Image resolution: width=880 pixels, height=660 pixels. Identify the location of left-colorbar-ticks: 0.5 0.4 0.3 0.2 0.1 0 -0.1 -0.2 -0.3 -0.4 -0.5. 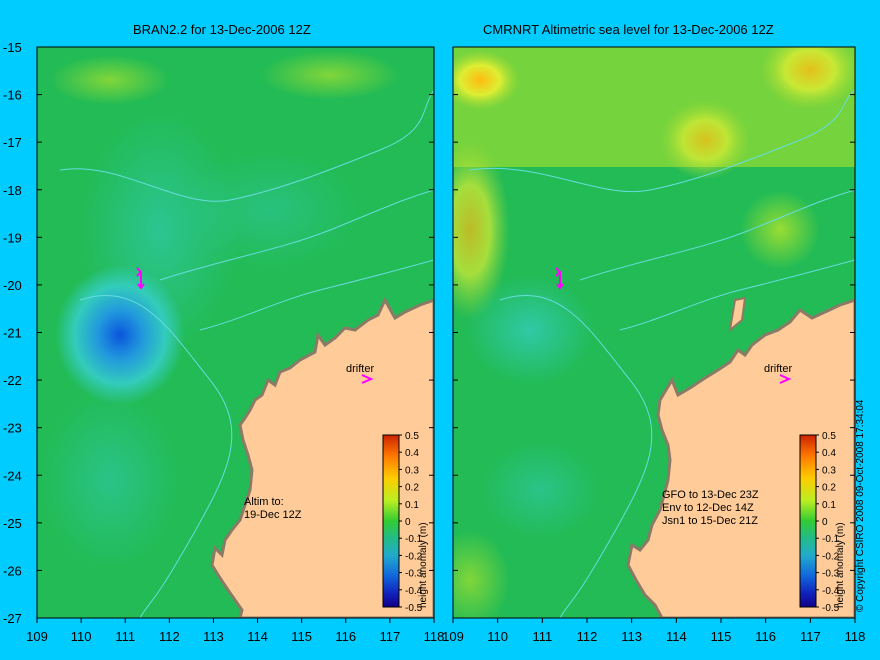
(411, 522).